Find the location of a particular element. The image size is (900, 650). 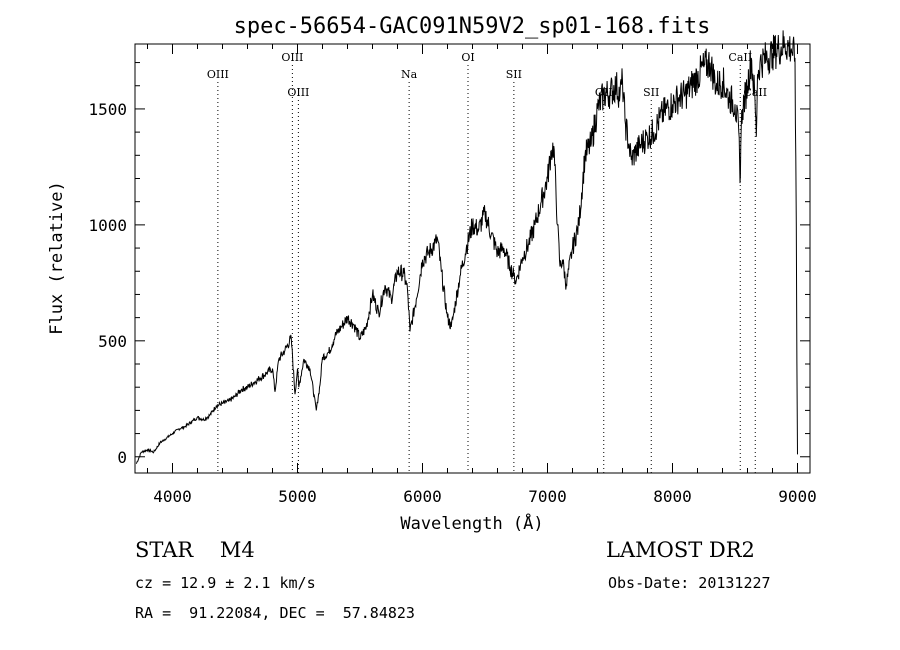

sky-coordinates: RA = 91.22084, DEC = 57.84823 is located at coordinates (275, 613).